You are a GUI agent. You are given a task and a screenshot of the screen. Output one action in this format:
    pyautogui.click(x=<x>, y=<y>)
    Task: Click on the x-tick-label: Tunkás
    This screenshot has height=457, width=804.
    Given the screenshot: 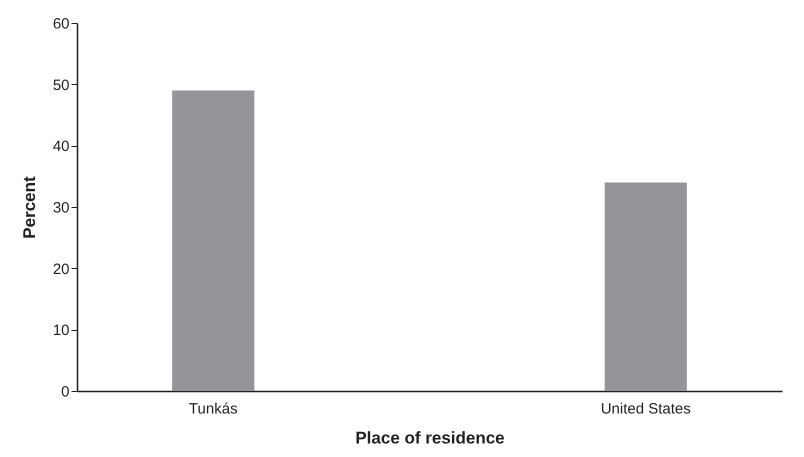 What is the action you would take?
    pyautogui.click(x=213, y=409)
    